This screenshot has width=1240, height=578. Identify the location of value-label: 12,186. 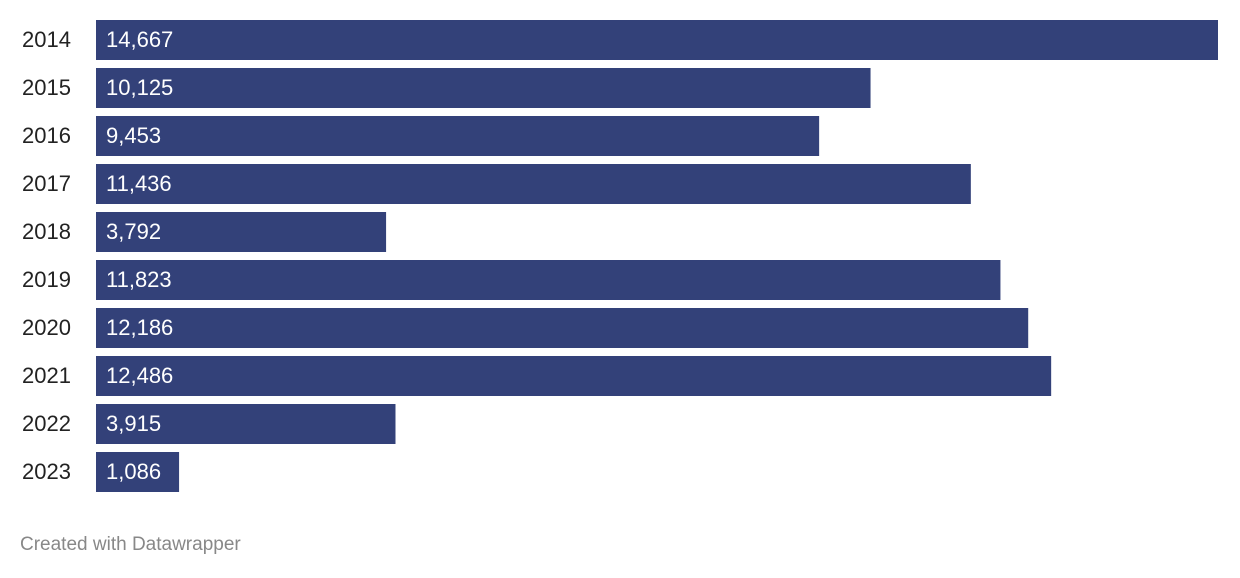
(139, 327).